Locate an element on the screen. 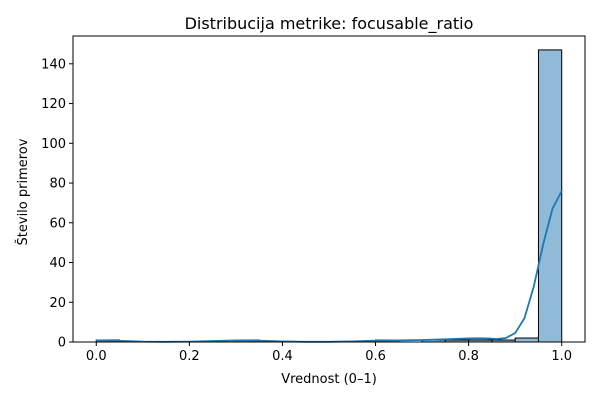 Image resolution: width=600 pixels, height=400 pixels. x-tick-label: 0.2 is located at coordinates (189, 356).